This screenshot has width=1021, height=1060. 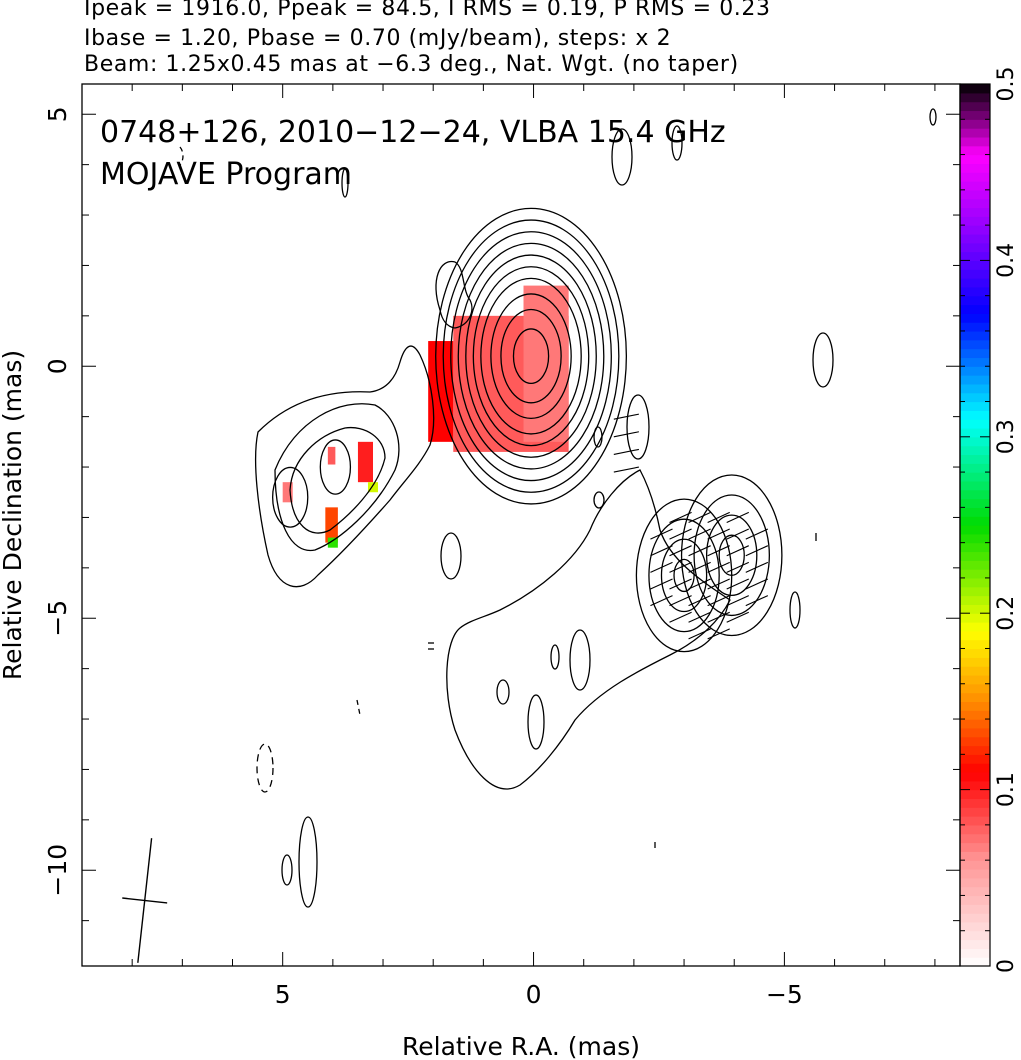 I want to click on south-jet-outer-contour, so click(x=588, y=629).